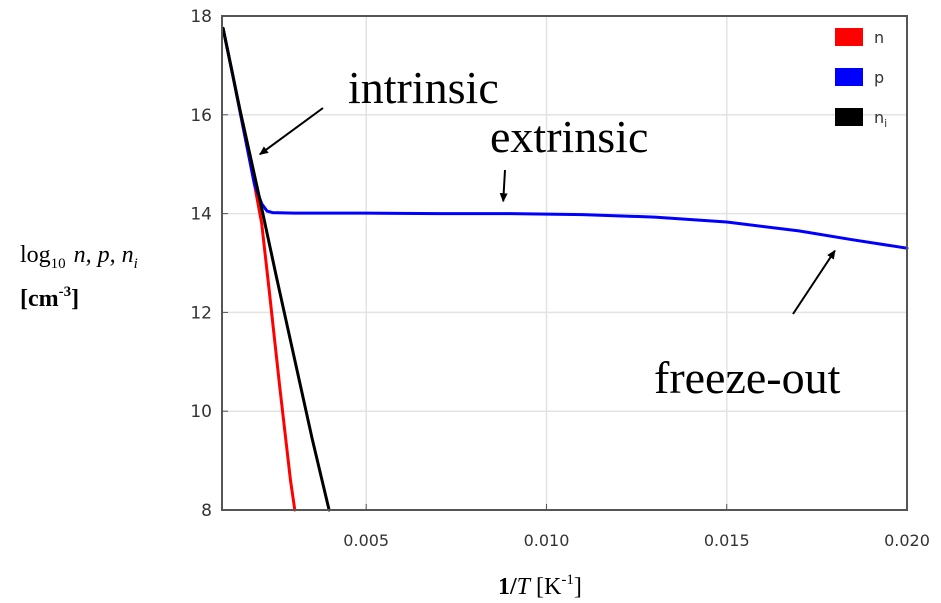 Image resolution: width=941 pixels, height=603 pixels. Describe the element at coordinates (569, 136) in the screenshot. I see `annotation-extrinsic: extrinsic` at that location.